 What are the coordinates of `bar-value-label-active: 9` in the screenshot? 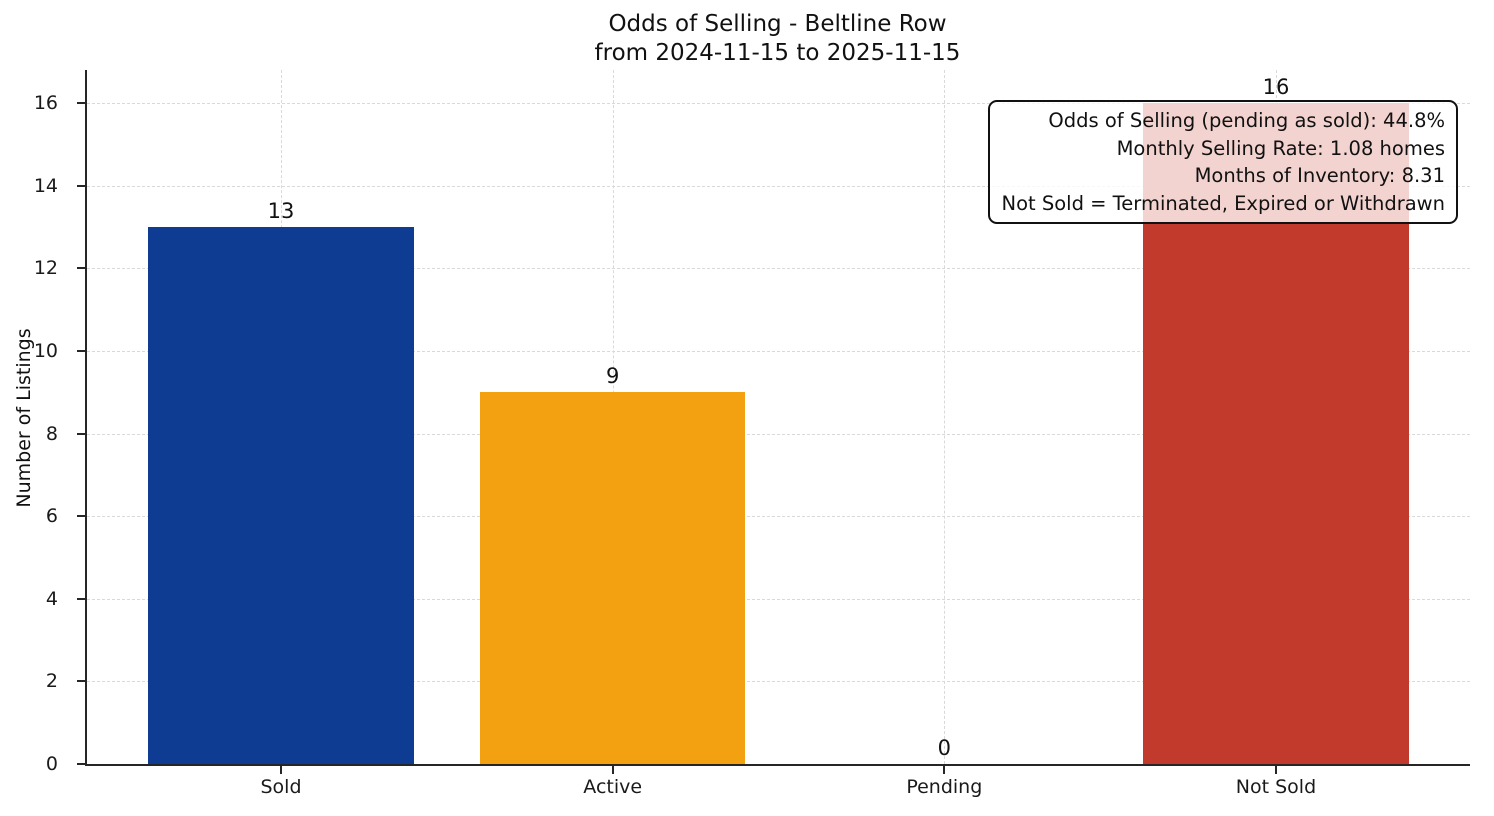 It's located at (612, 376).